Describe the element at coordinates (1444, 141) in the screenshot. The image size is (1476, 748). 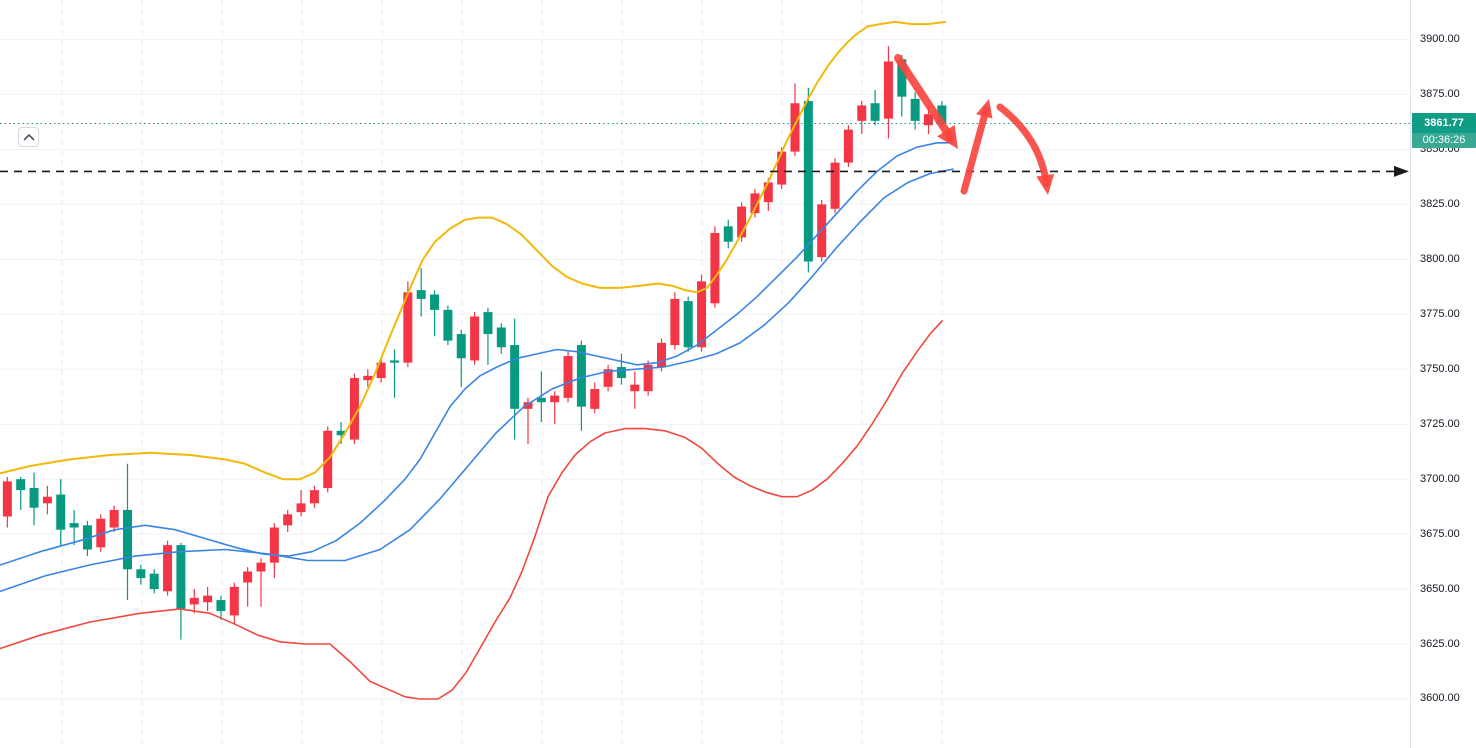
I see `bar-countdown: 00:36:26` at that location.